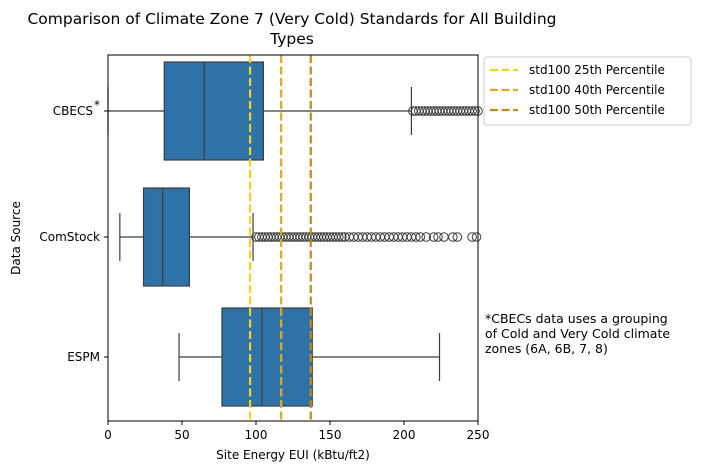  I want to click on x-tick-label: 200, so click(404, 435).